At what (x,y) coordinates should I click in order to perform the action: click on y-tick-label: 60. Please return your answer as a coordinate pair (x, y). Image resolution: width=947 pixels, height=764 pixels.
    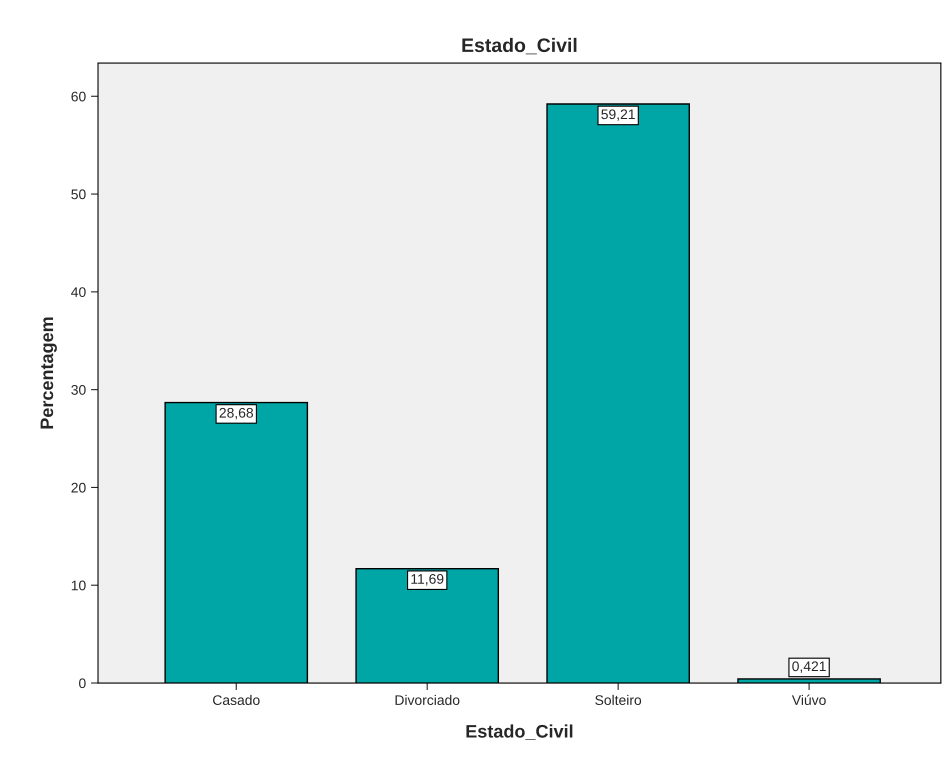
    Looking at the image, I should click on (78, 97).